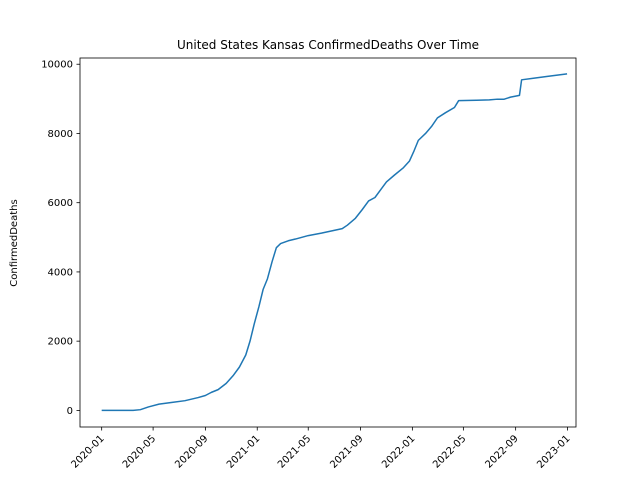  Describe the element at coordinates (294, 451) in the screenshot. I see `x-tick-label: 2021-05` at that location.